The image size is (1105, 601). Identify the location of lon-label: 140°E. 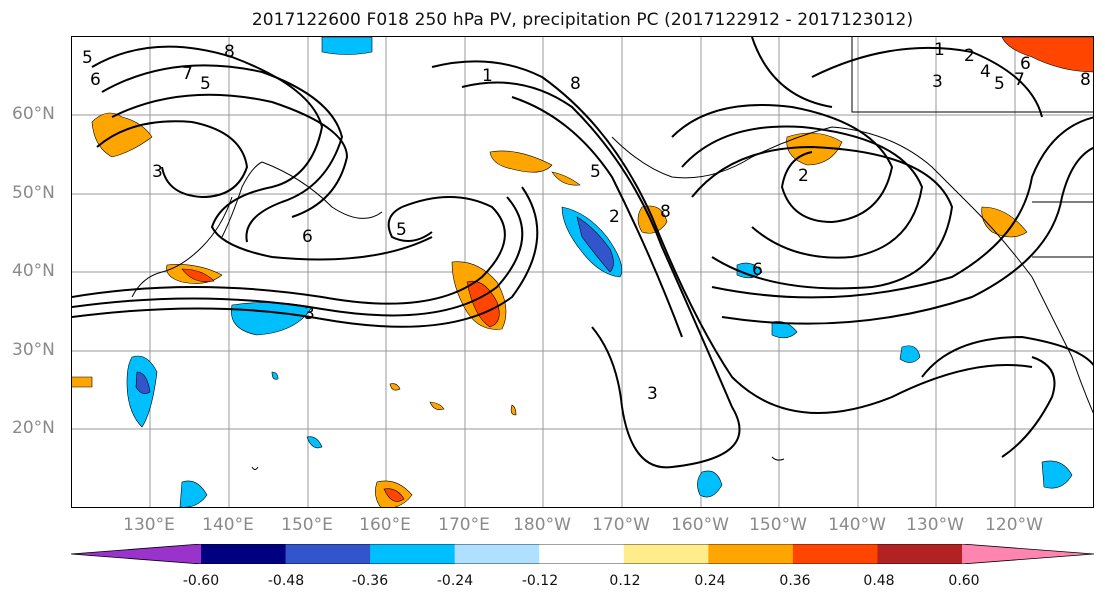
(228, 525).